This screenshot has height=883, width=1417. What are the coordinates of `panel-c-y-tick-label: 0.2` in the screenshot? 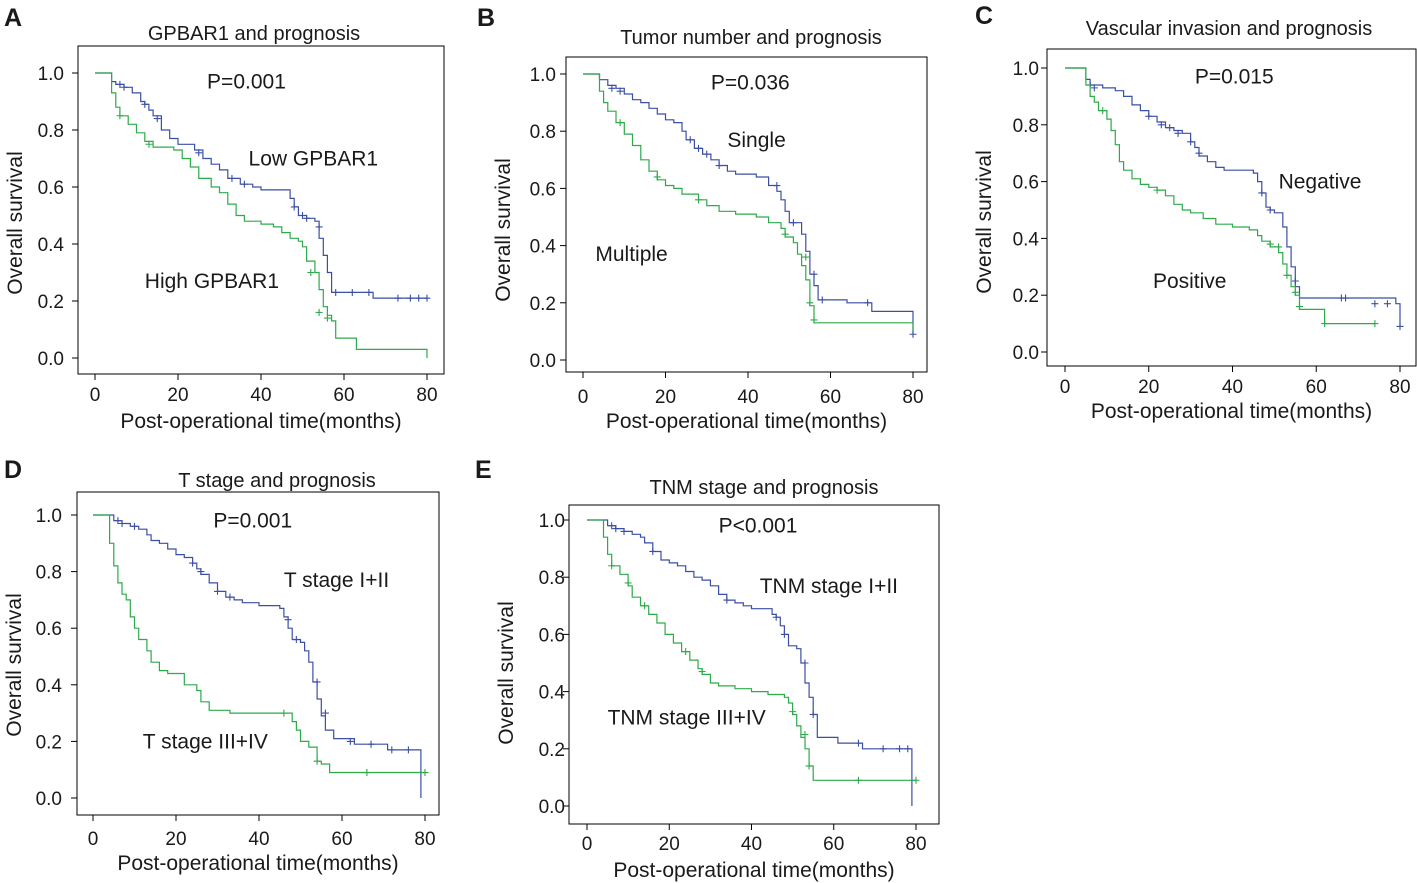 It's located at (1026, 296).